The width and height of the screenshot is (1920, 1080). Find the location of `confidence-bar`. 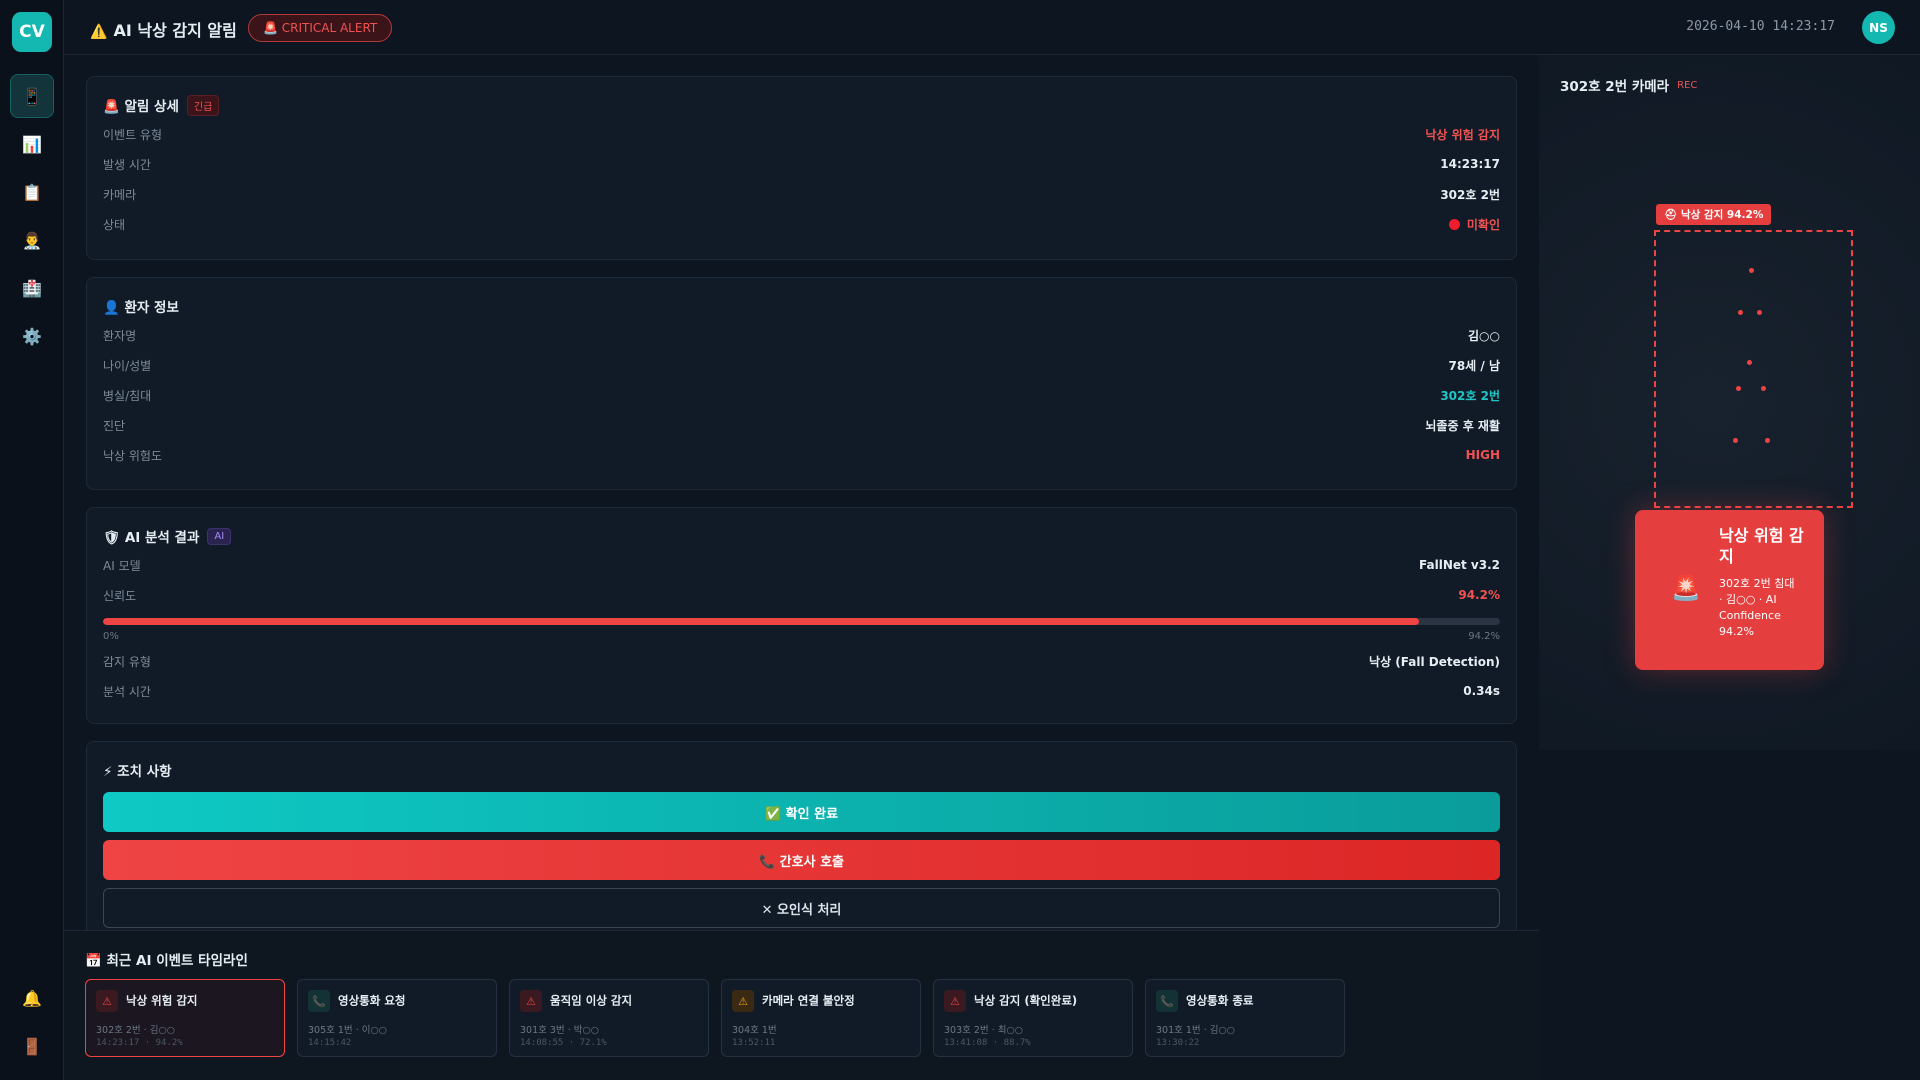

confidence-bar is located at coordinates (761, 621).